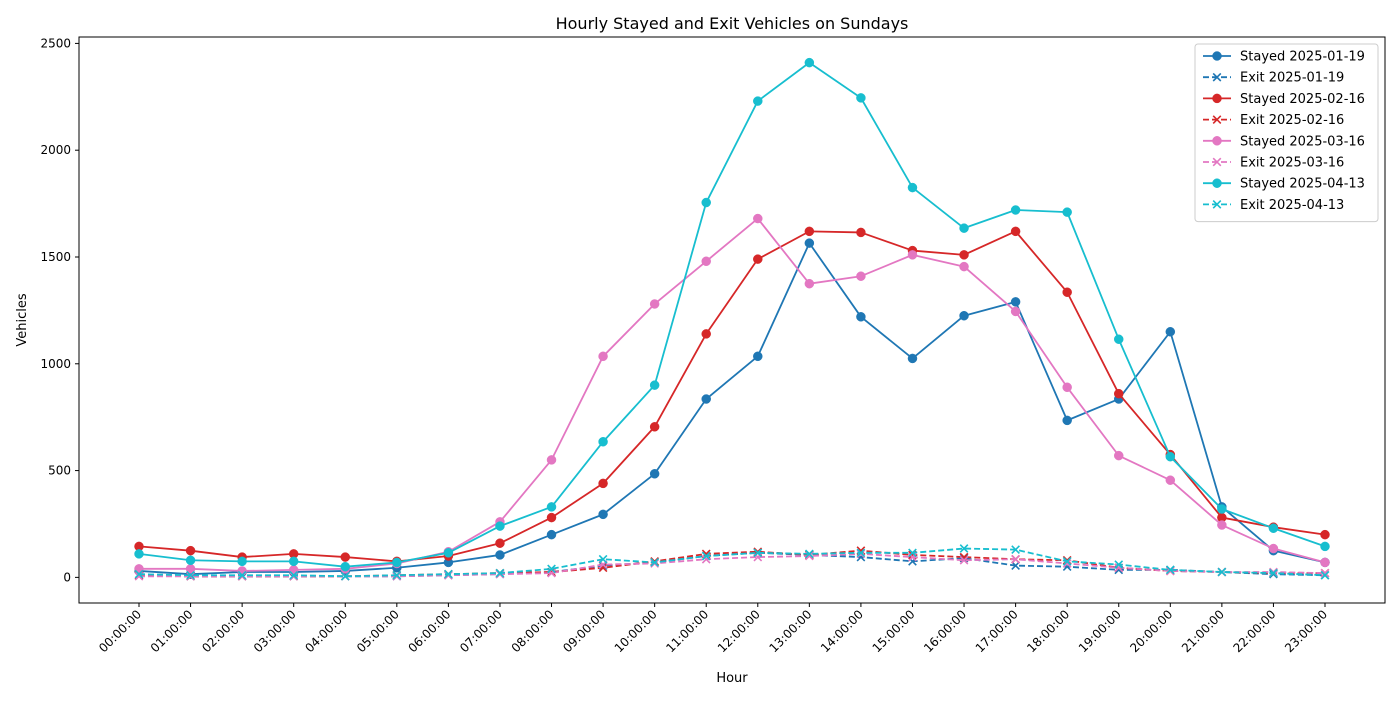  What do you see at coordinates (790, 631) in the screenshot?
I see `x-tick-label: 13:00:00` at bounding box center [790, 631].